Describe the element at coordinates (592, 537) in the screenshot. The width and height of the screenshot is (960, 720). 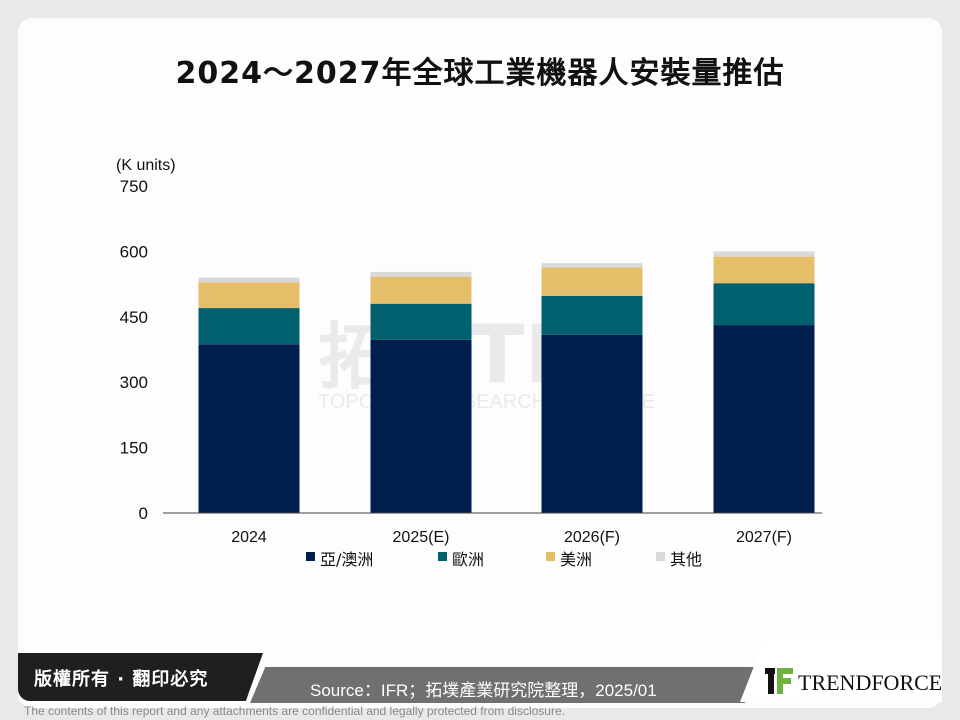
I see `x-tick-label: 2026(F)` at that location.